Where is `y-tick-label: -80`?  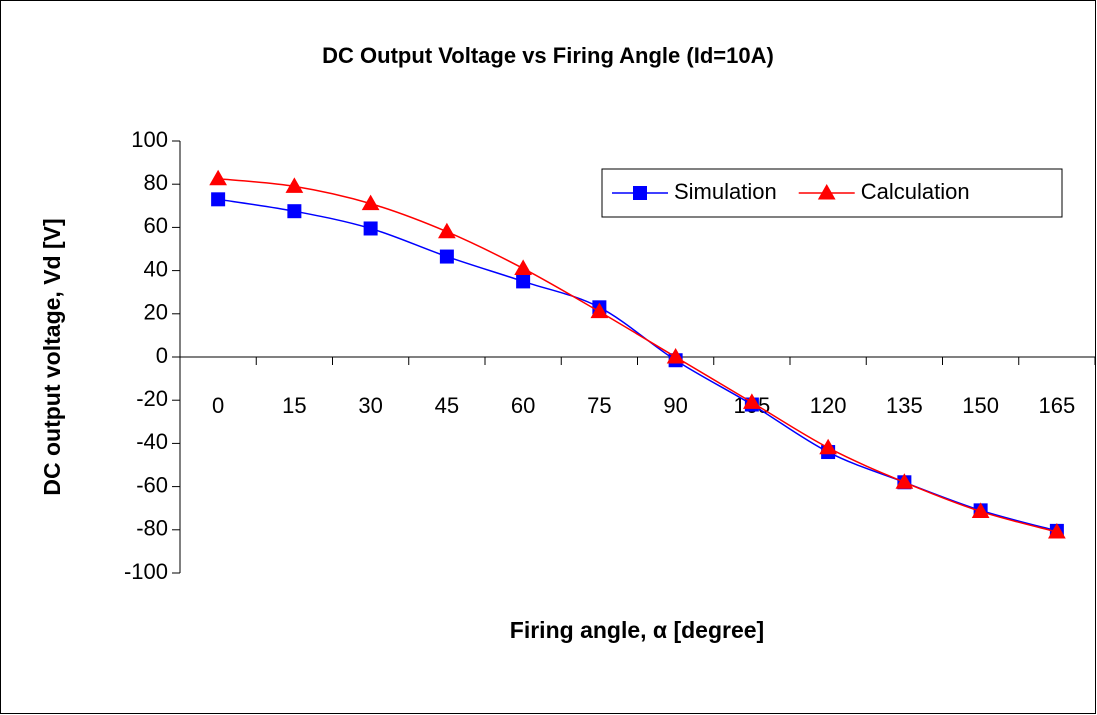 y-tick-label: -80 is located at coordinates (152, 528).